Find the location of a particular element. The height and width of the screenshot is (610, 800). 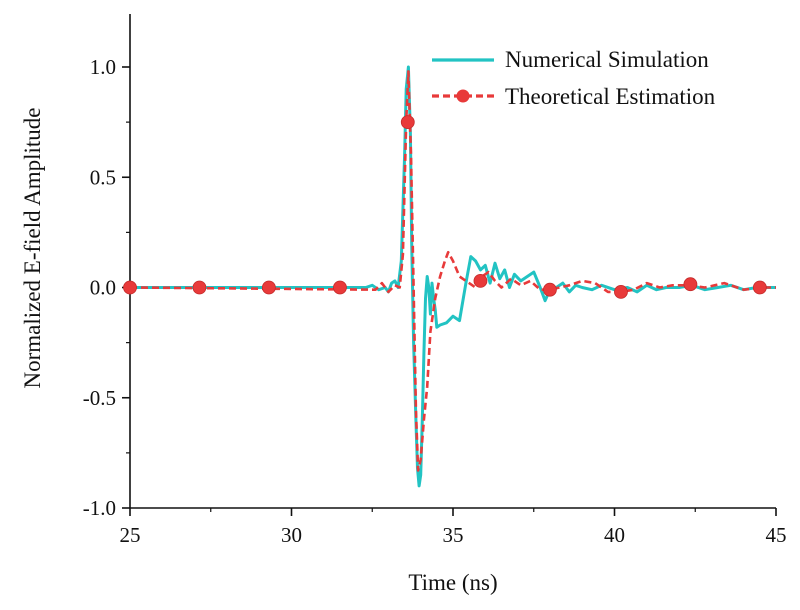

x-tick-label: 30 is located at coordinates (291, 535).